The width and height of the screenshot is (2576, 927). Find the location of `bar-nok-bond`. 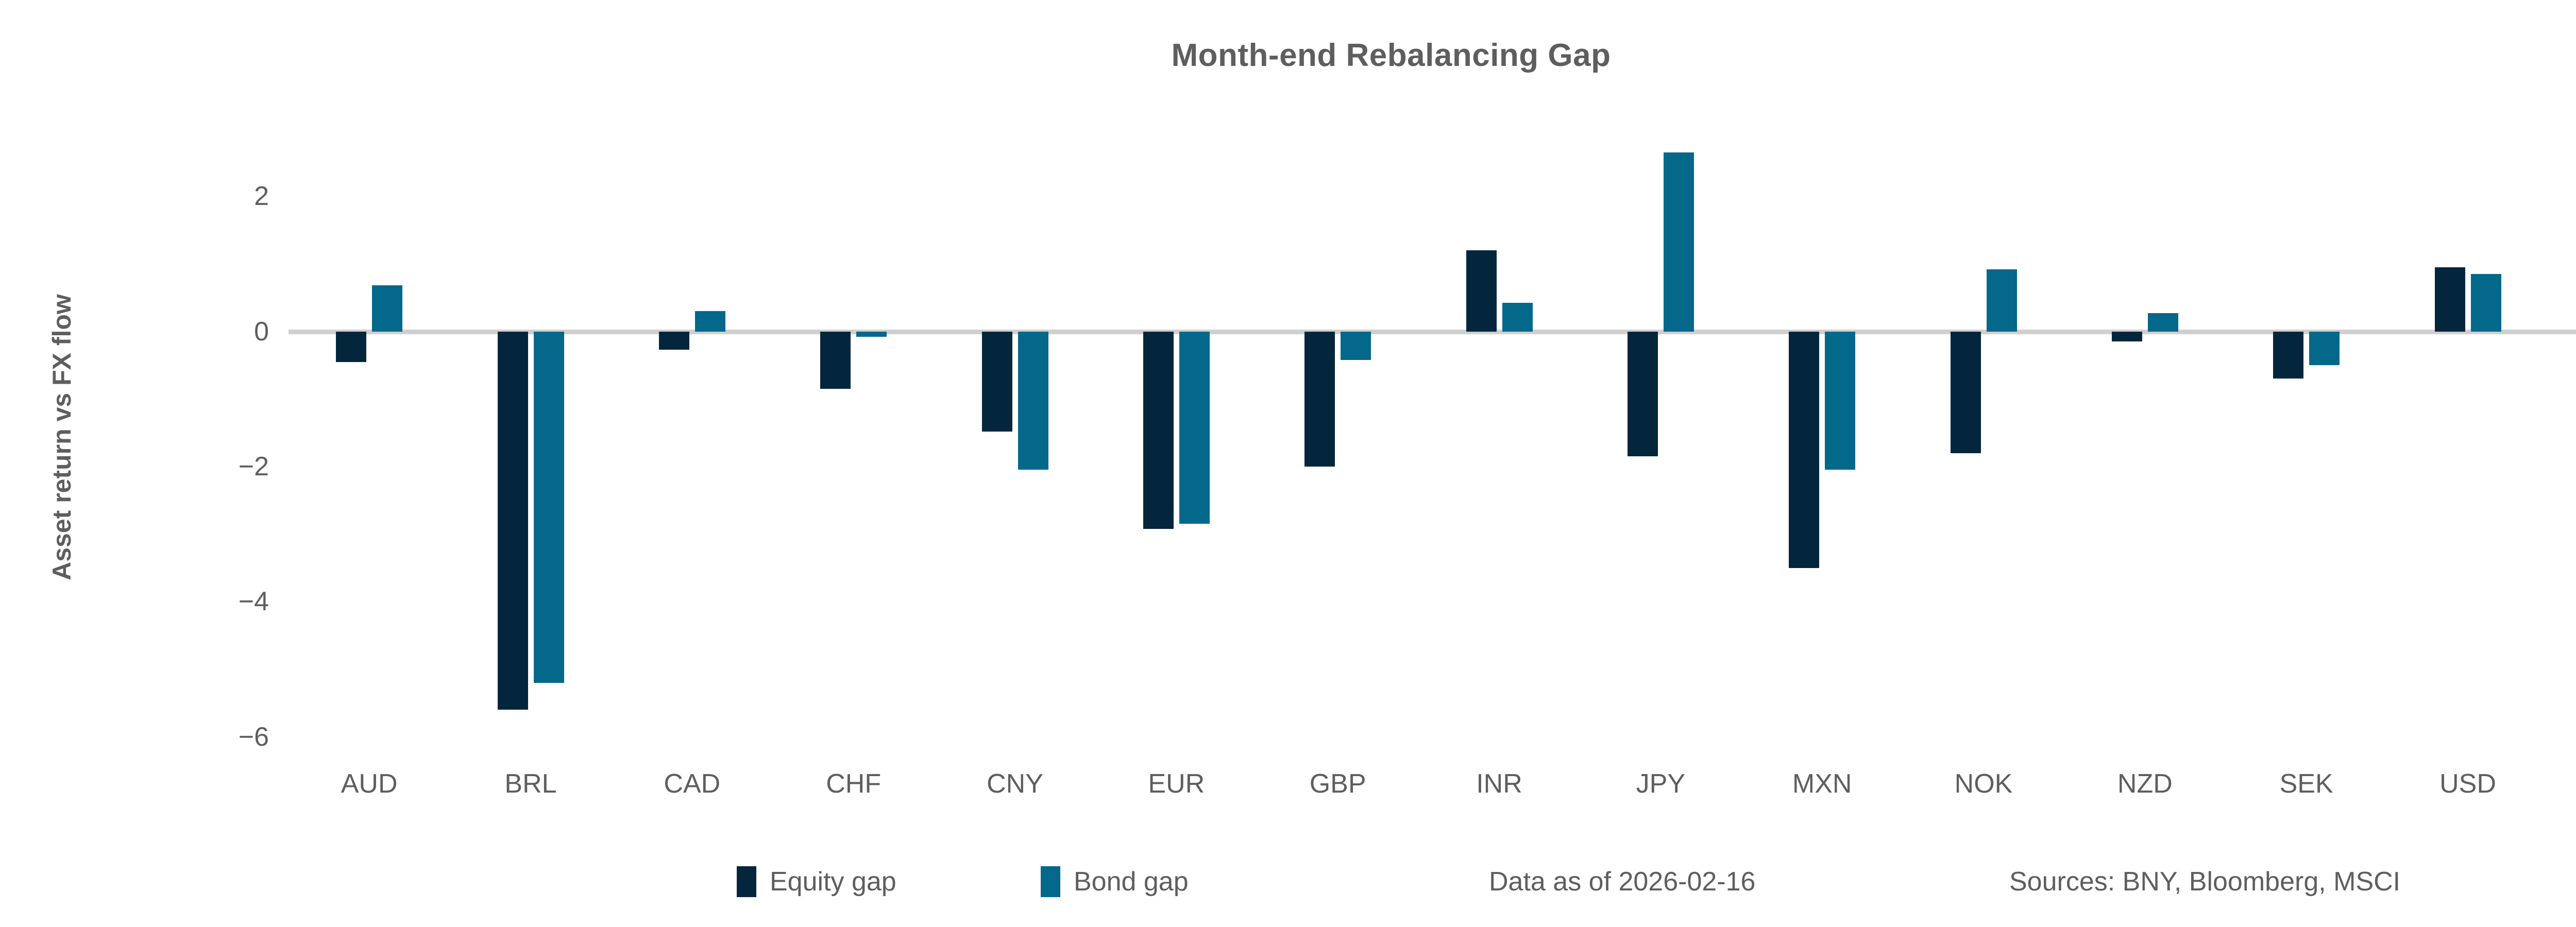

bar-nok-bond is located at coordinates (2001, 300).